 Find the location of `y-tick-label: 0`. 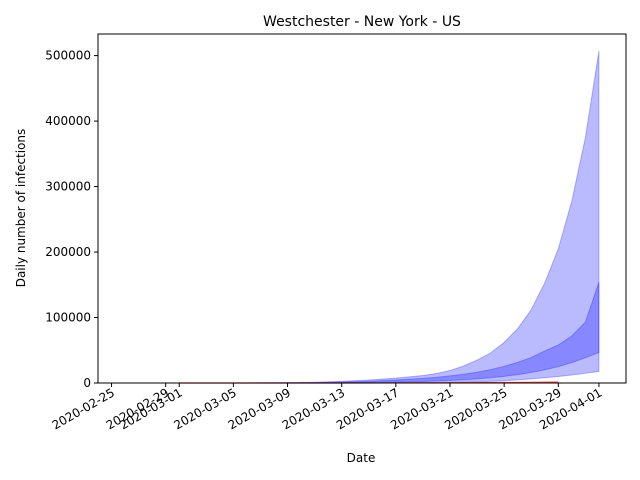

y-tick-label: 0 is located at coordinates (87, 383).